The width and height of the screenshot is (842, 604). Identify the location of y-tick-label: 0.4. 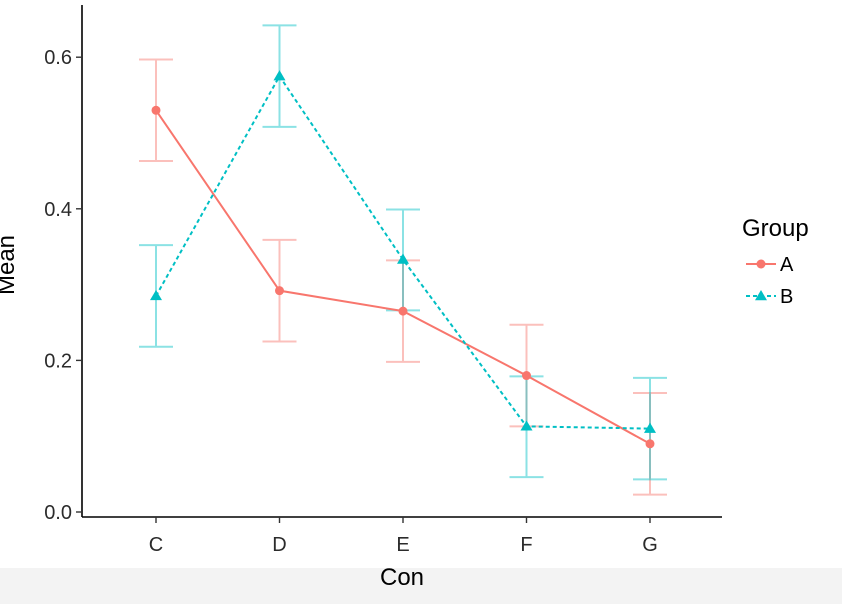
(58, 210).